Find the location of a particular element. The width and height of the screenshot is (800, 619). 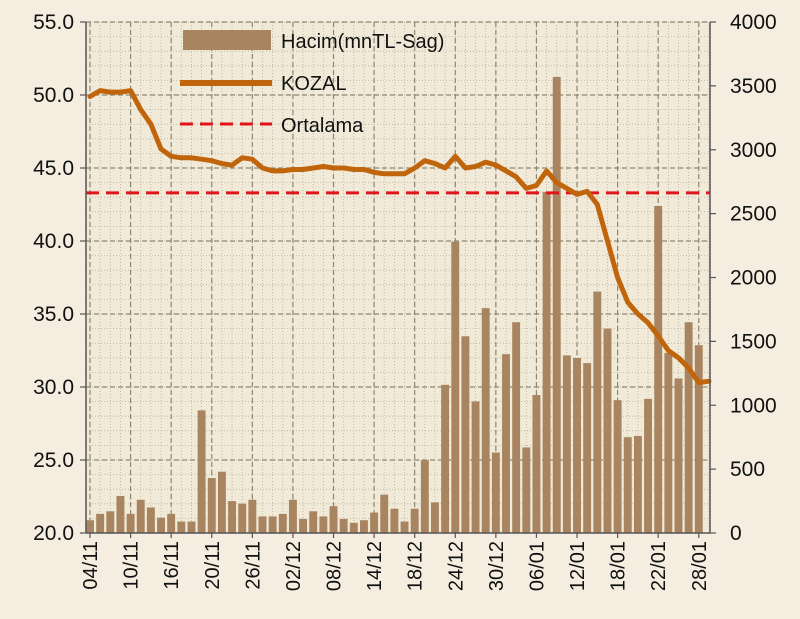

right-tick-label: 1000 is located at coordinates (753, 405).